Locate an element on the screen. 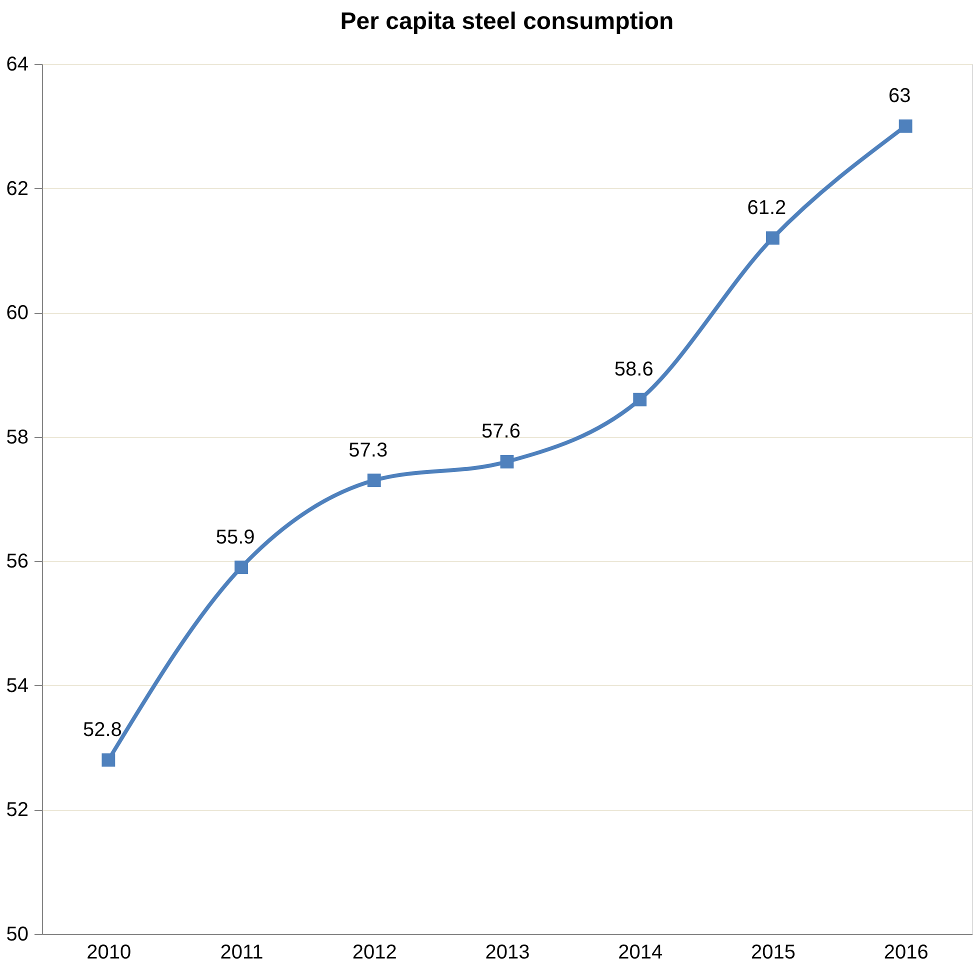 Image resolution: width=977 pixels, height=967 pixels. y-tick-label: 58 is located at coordinates (17, 437).